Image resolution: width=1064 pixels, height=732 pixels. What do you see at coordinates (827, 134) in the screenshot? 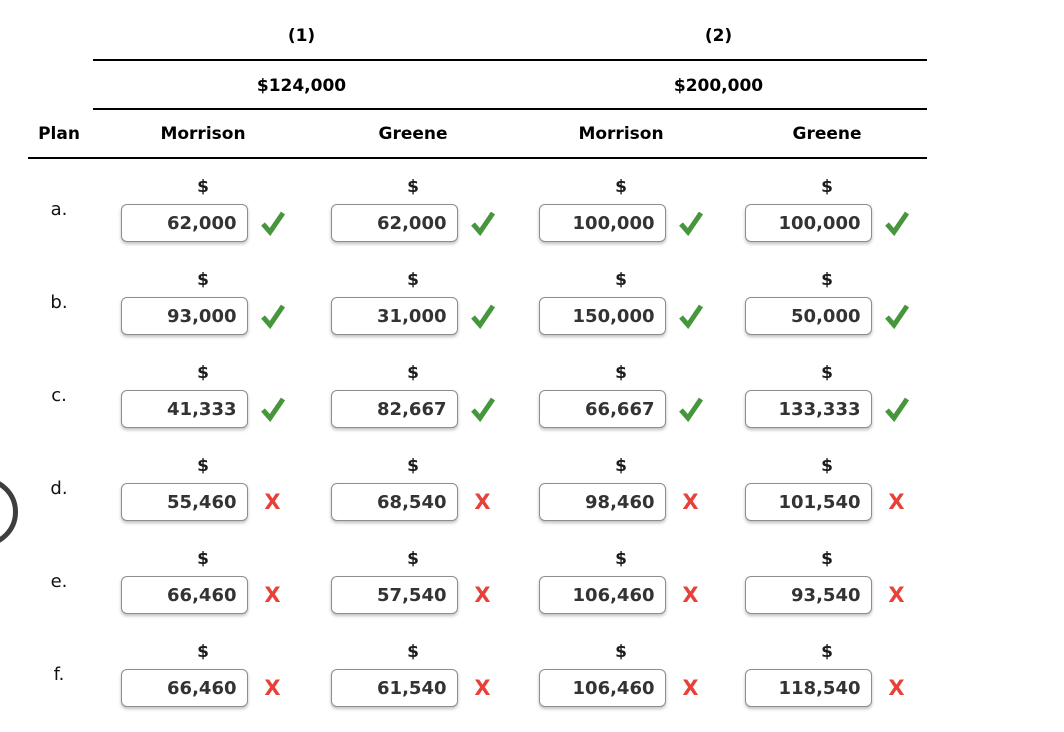
I see `column-header-greene-2: Greene` at bounding box center [827, 134].